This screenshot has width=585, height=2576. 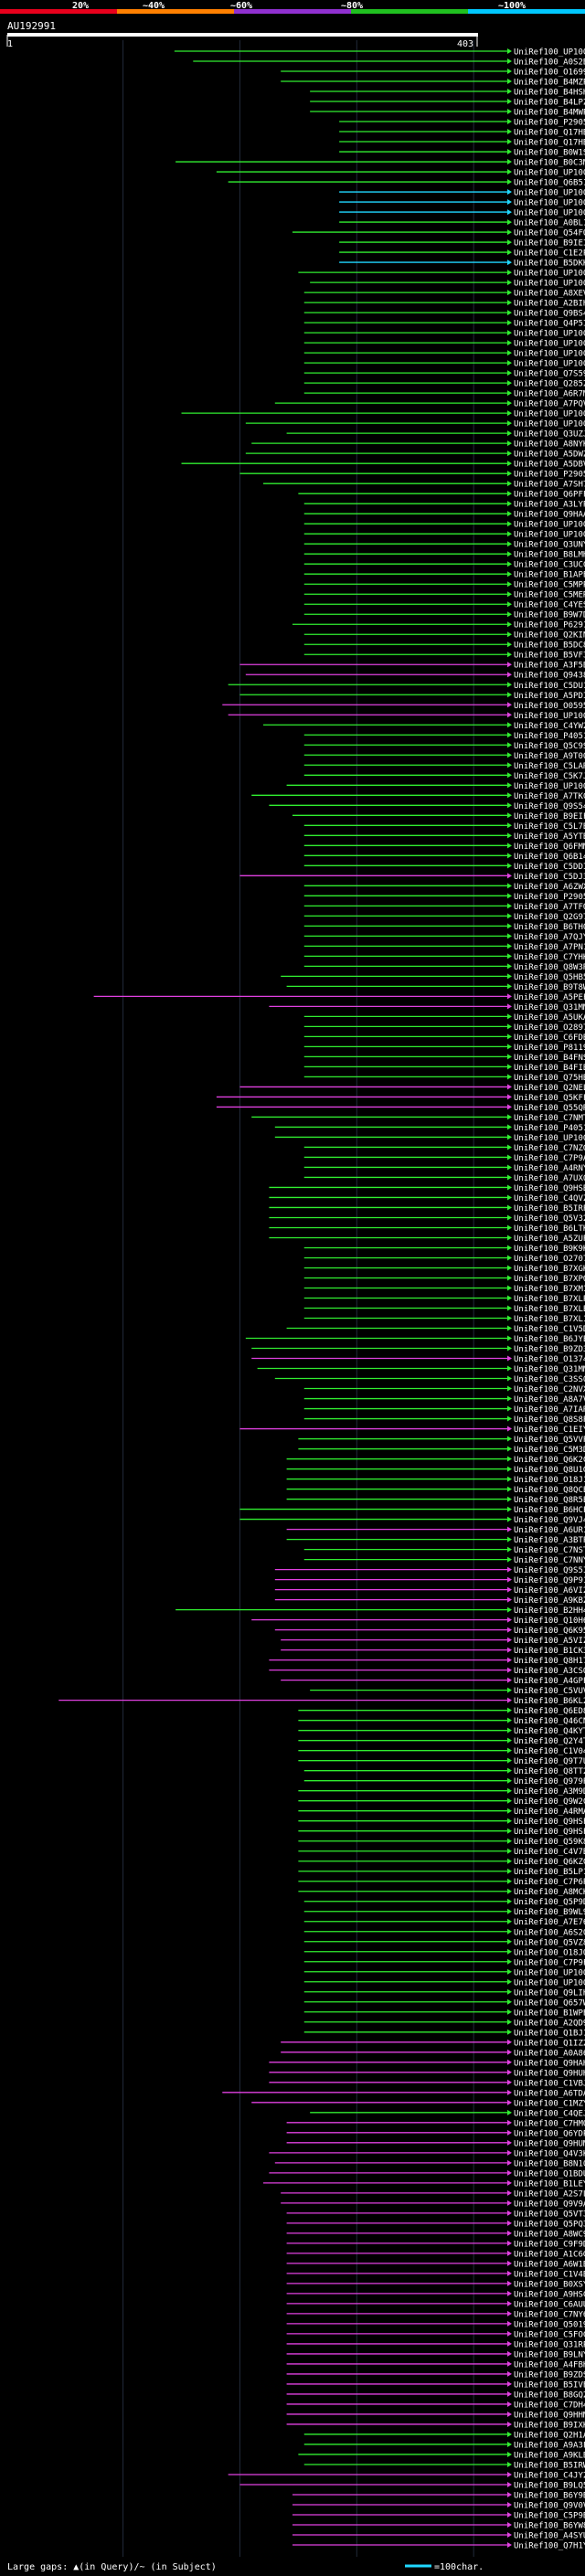 I want to click on hit-label: UniRef100_O05950, so click(x=549, y=706).